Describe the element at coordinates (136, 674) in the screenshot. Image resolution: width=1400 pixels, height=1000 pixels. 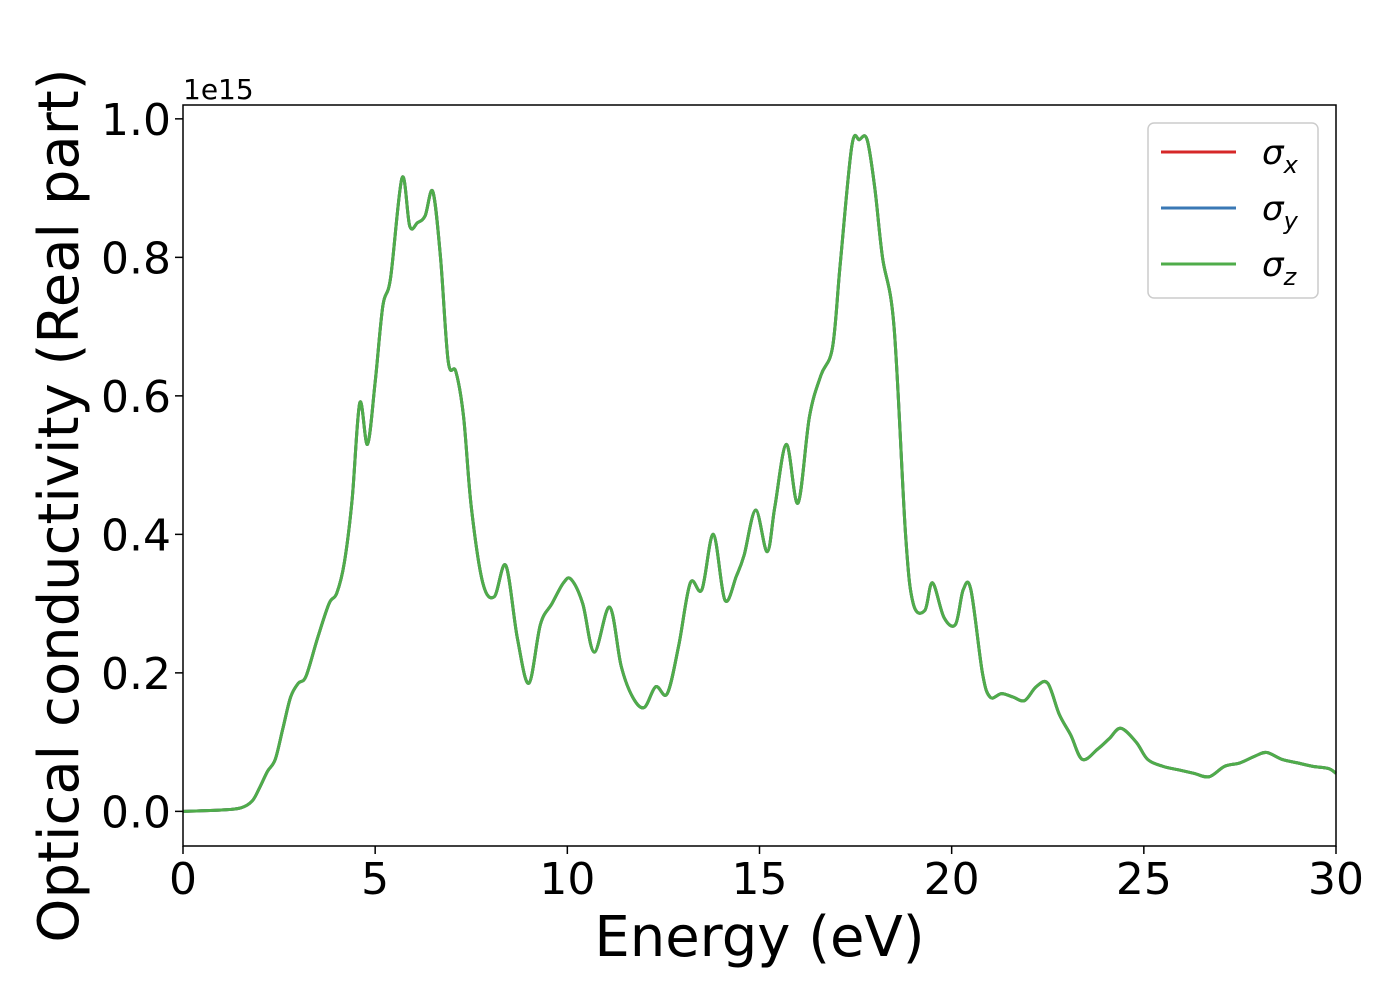
I see `y-tick-label: 0.2` at that location.